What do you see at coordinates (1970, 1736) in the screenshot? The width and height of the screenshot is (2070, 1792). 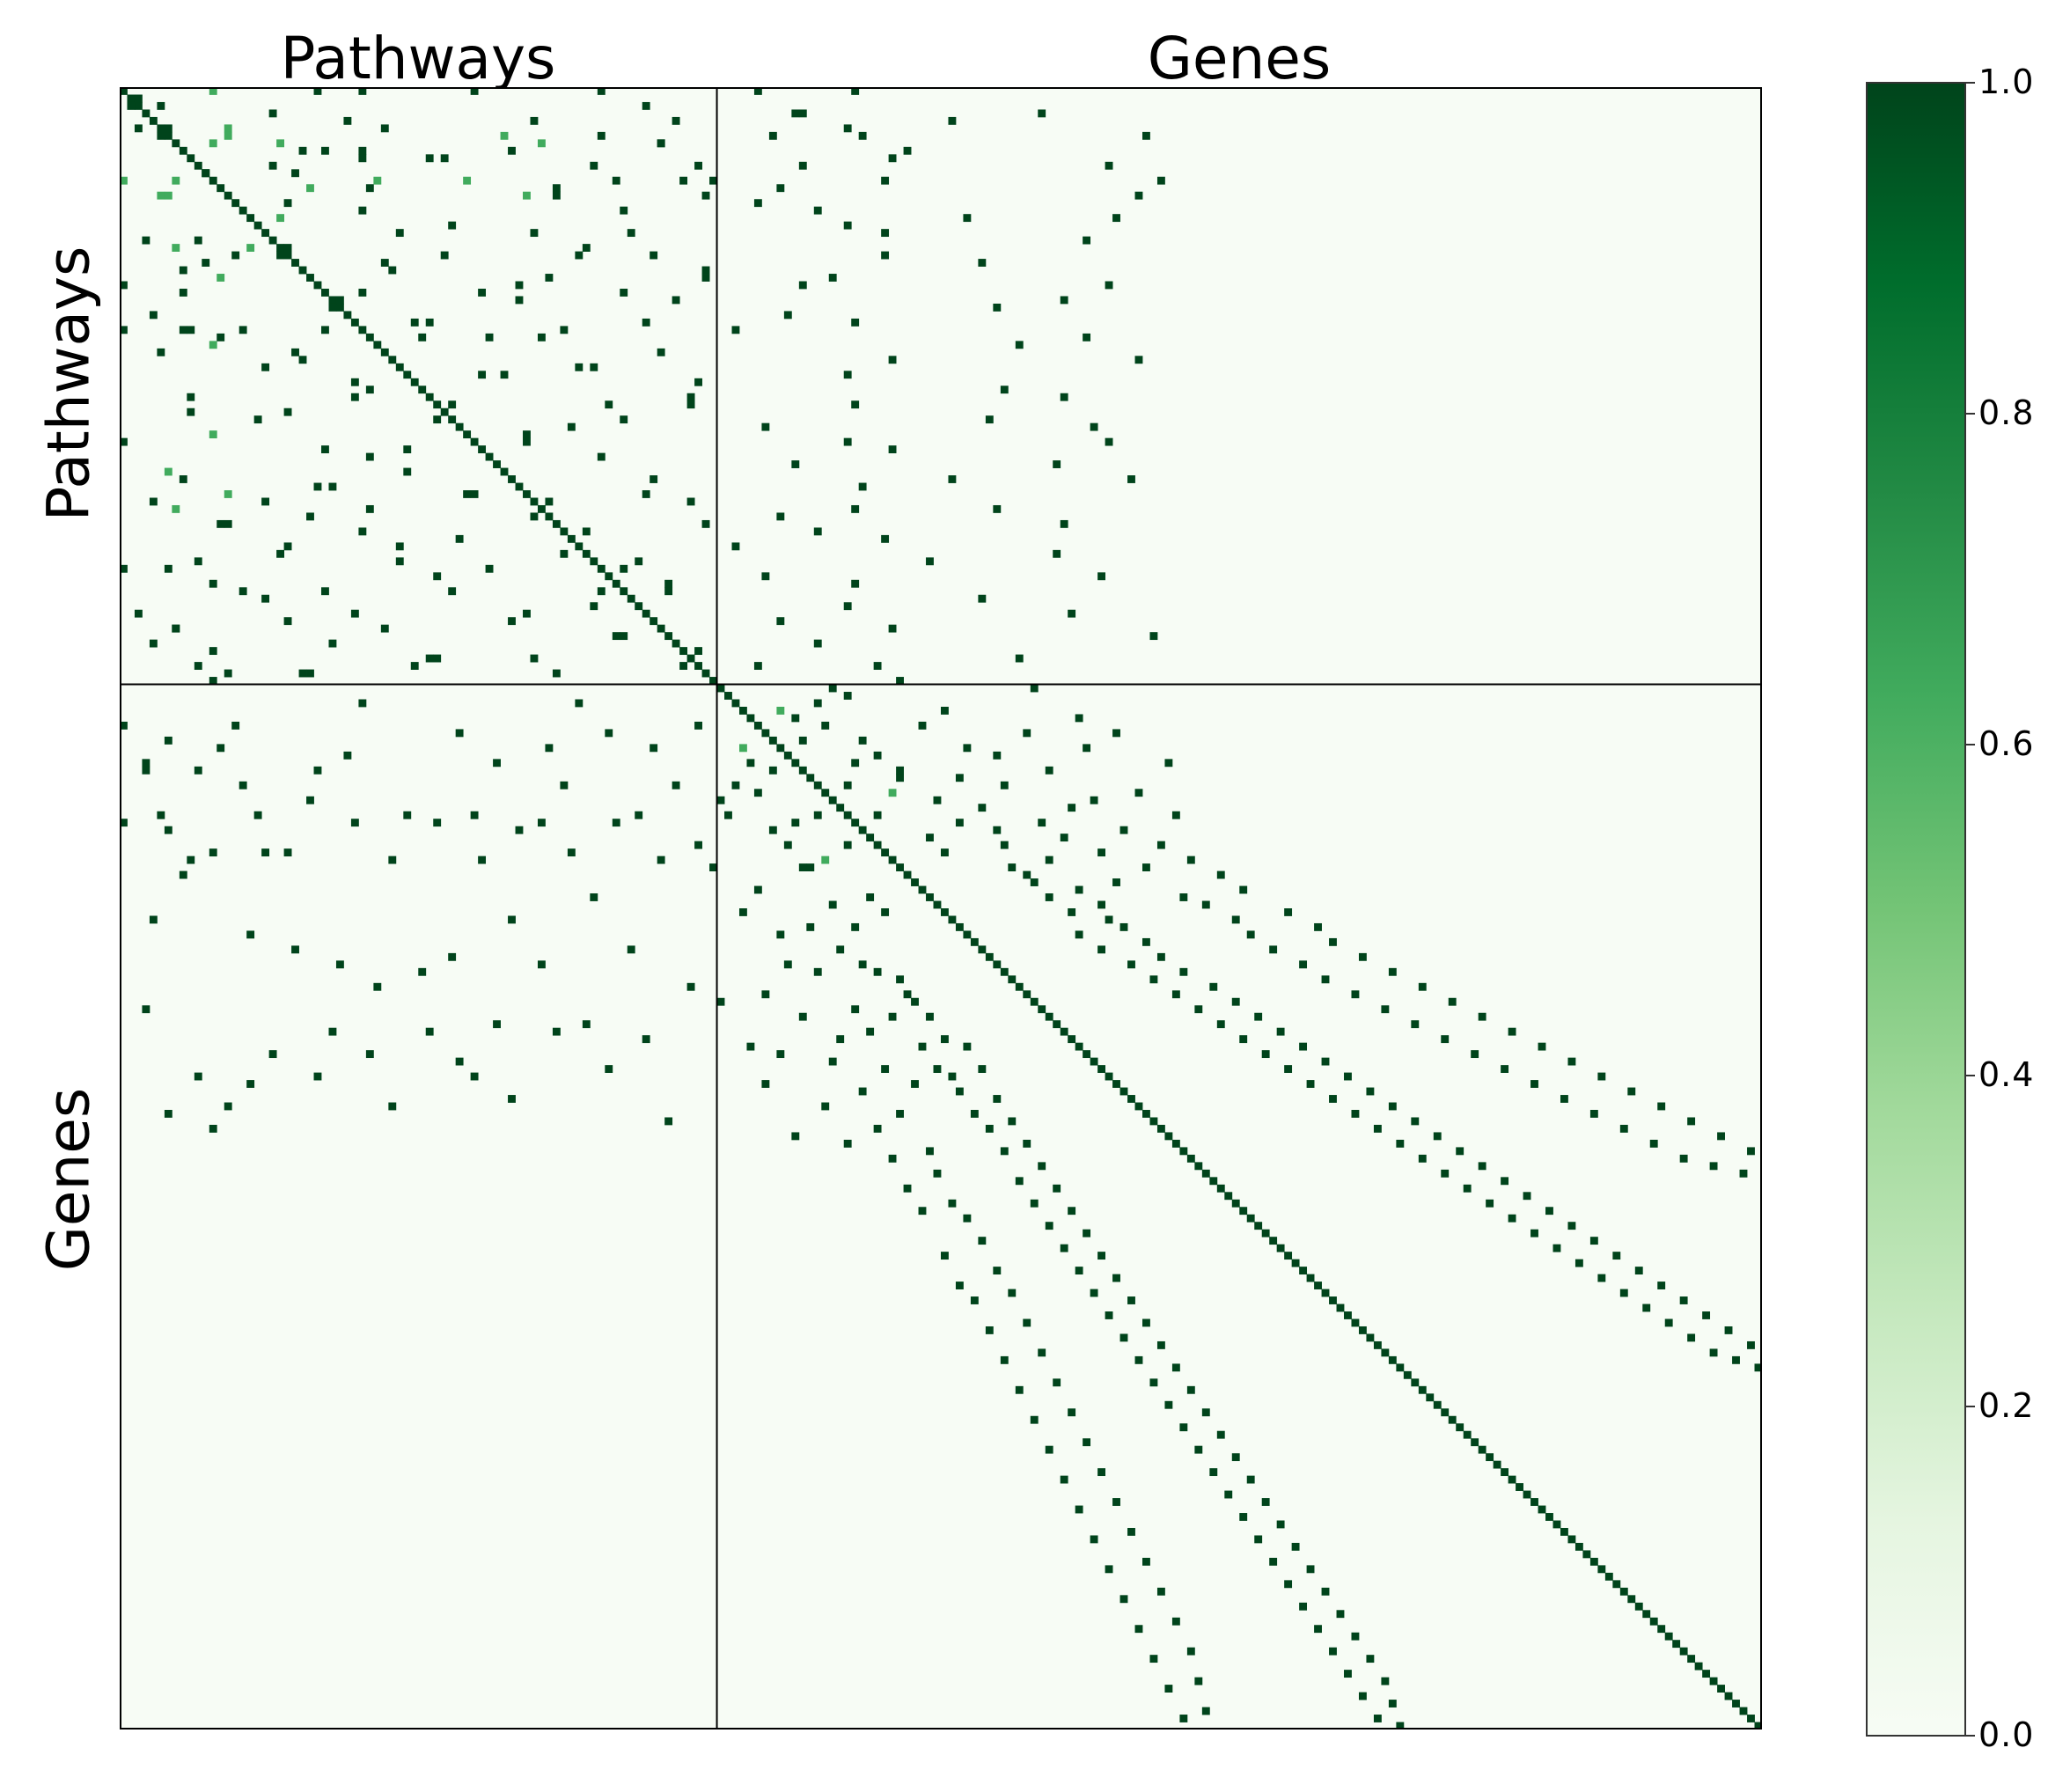 I see `colorbar-tick` at bounding box center [1970, 1736].